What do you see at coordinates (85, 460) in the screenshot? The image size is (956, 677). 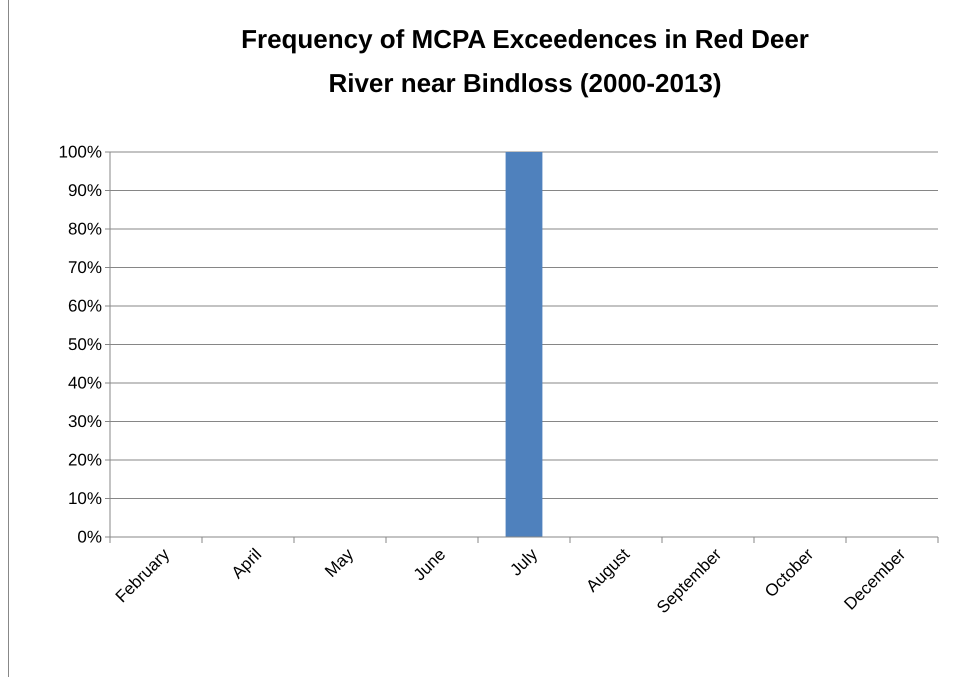 I see `y-tick-label: 20%` at bounding box center [85, 460].